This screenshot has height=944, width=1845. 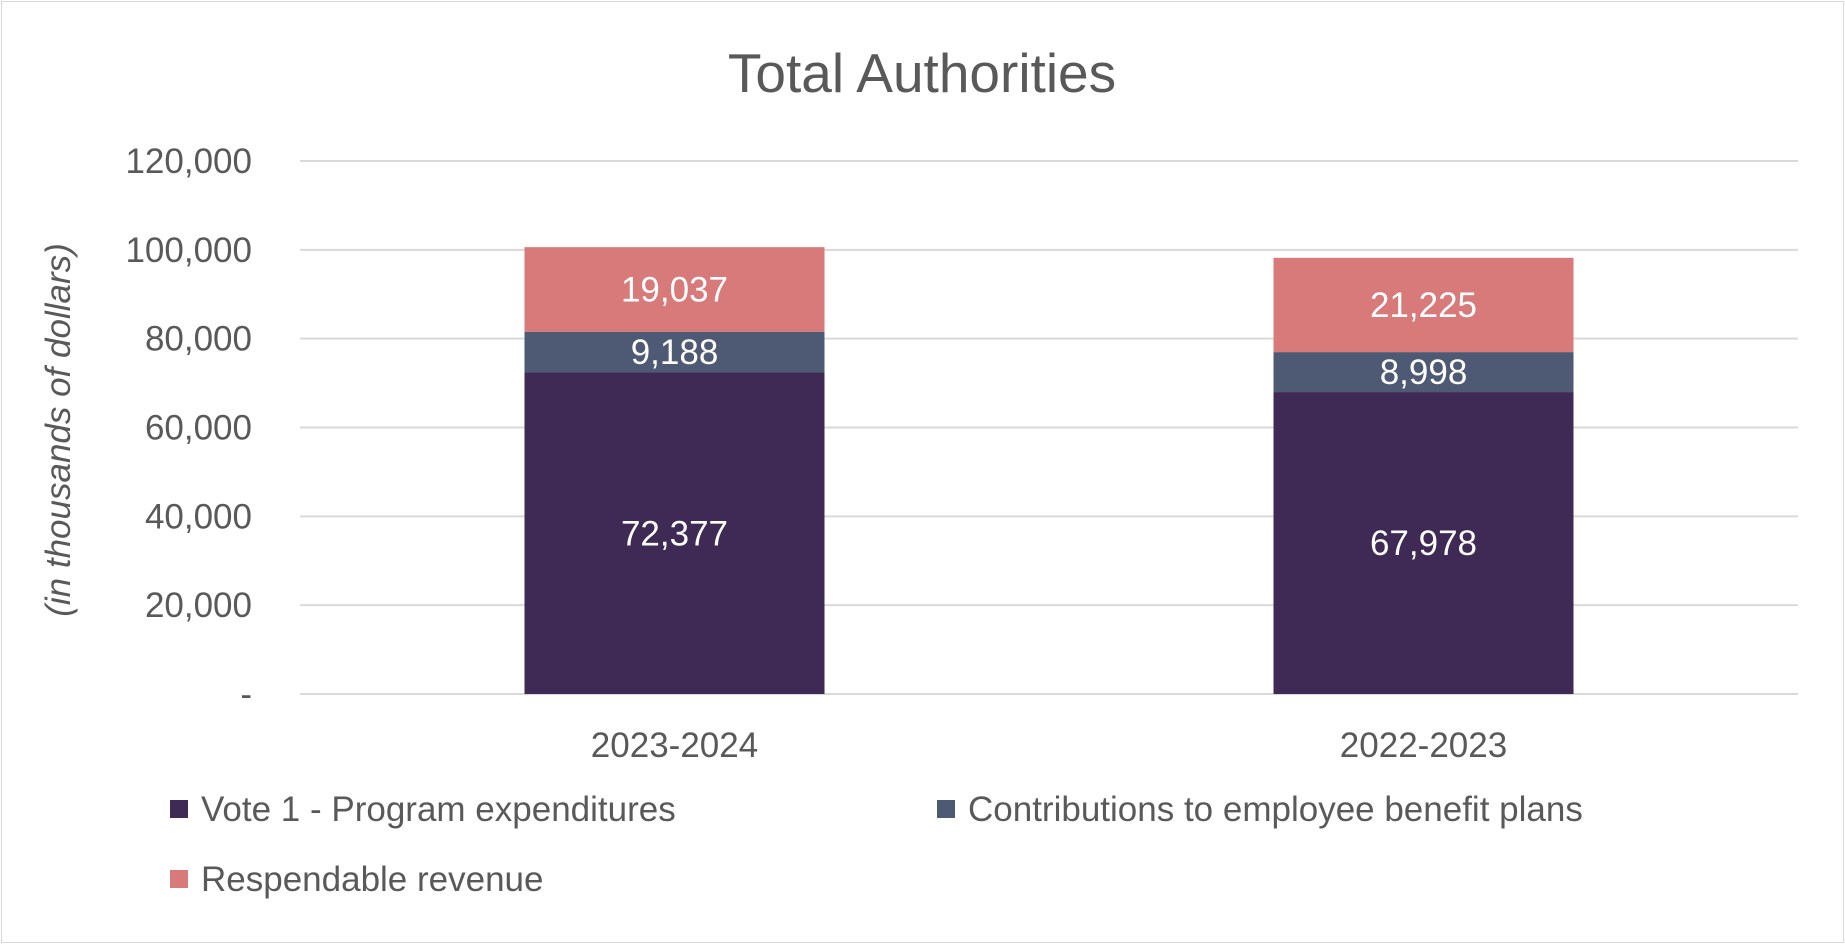 What do you see at coordinates (372, 879) in the screenshot?
I see `legend-label: Respendable revenue` at bounding box center [372, 879].